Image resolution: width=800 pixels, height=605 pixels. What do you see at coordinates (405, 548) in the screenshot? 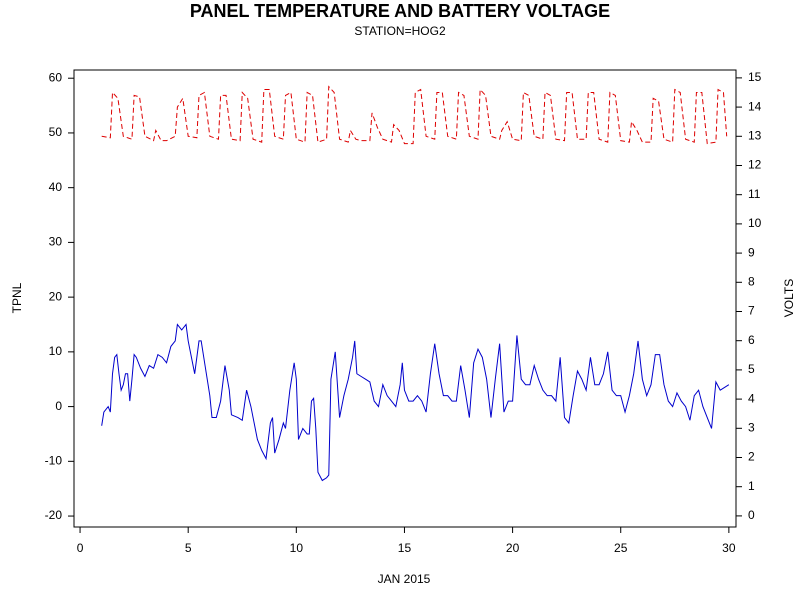
I see `x-tick-label: 15` at bounding box center [405, 548].